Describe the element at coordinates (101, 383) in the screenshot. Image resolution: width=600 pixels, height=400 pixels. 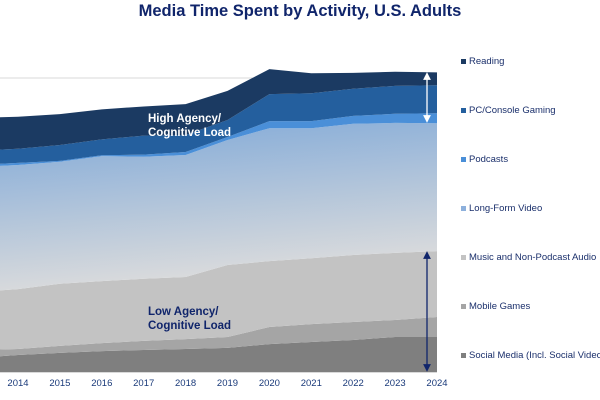
I see `x-tick-label: 2016` at that location.